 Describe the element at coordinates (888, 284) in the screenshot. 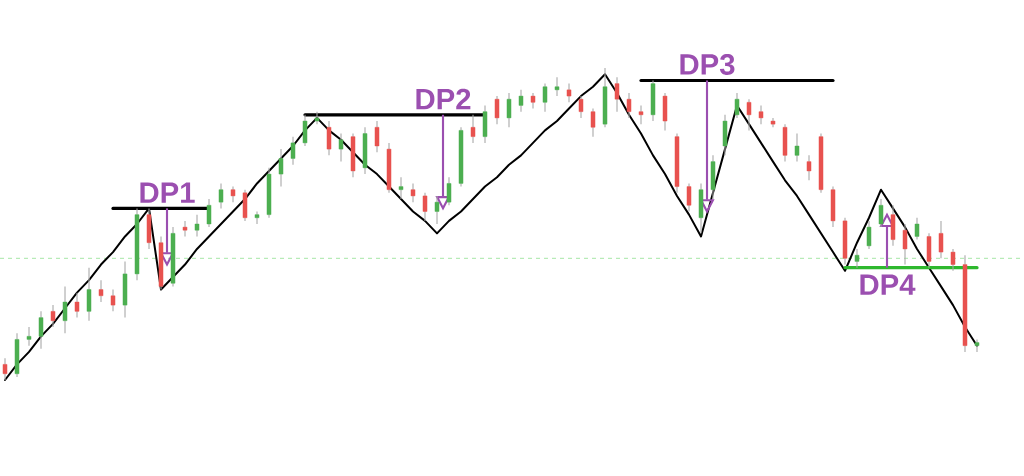

I see `annotation: DP4` at that location.